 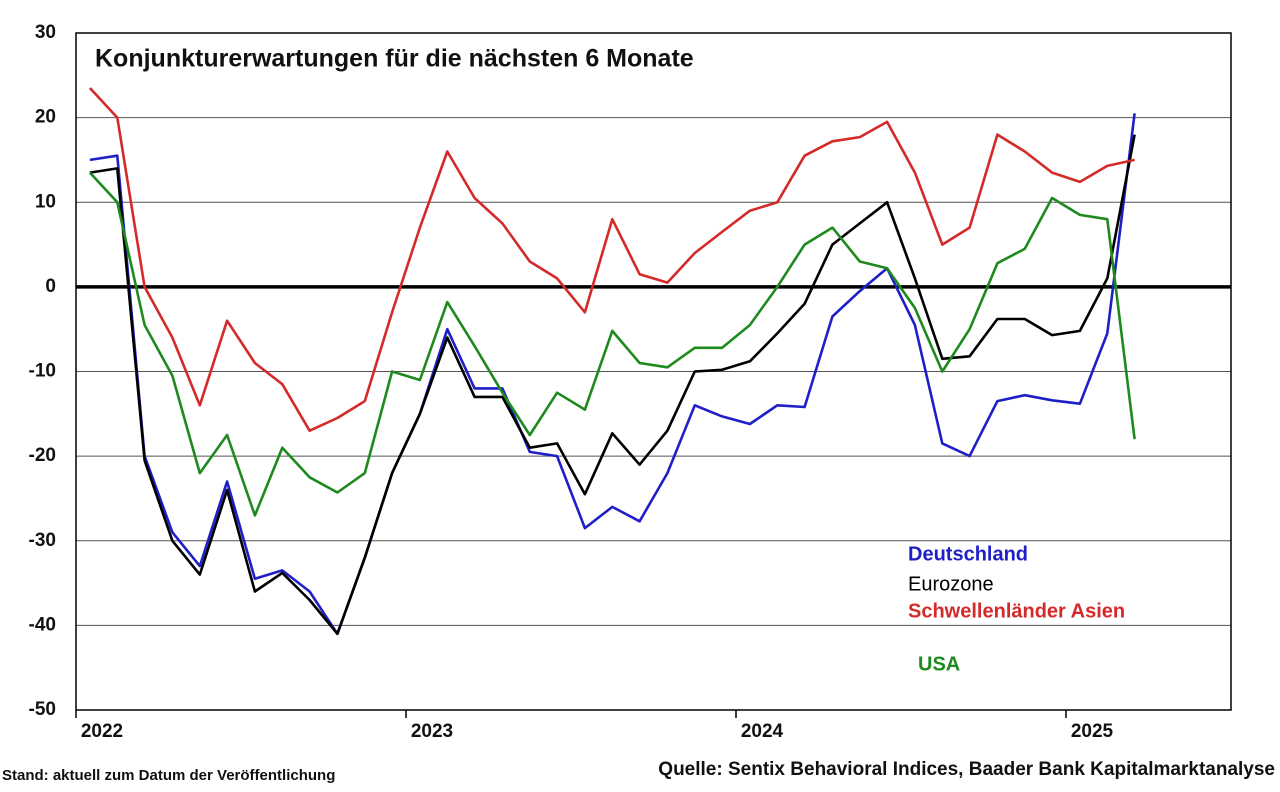 What do you see at coordinates (762, 731) in the screenshot?
I see `x-tick-label: 2024` at bounding box center [762, 731].